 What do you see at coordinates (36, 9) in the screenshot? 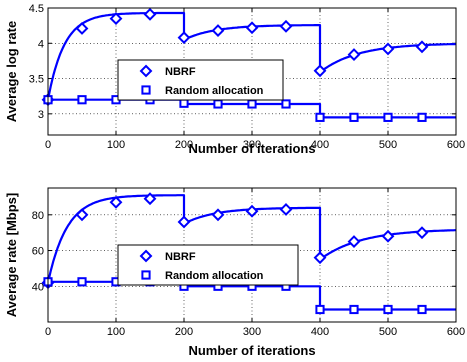
I see `y-tick-label: 4.5` at bounding box center [36, 9].